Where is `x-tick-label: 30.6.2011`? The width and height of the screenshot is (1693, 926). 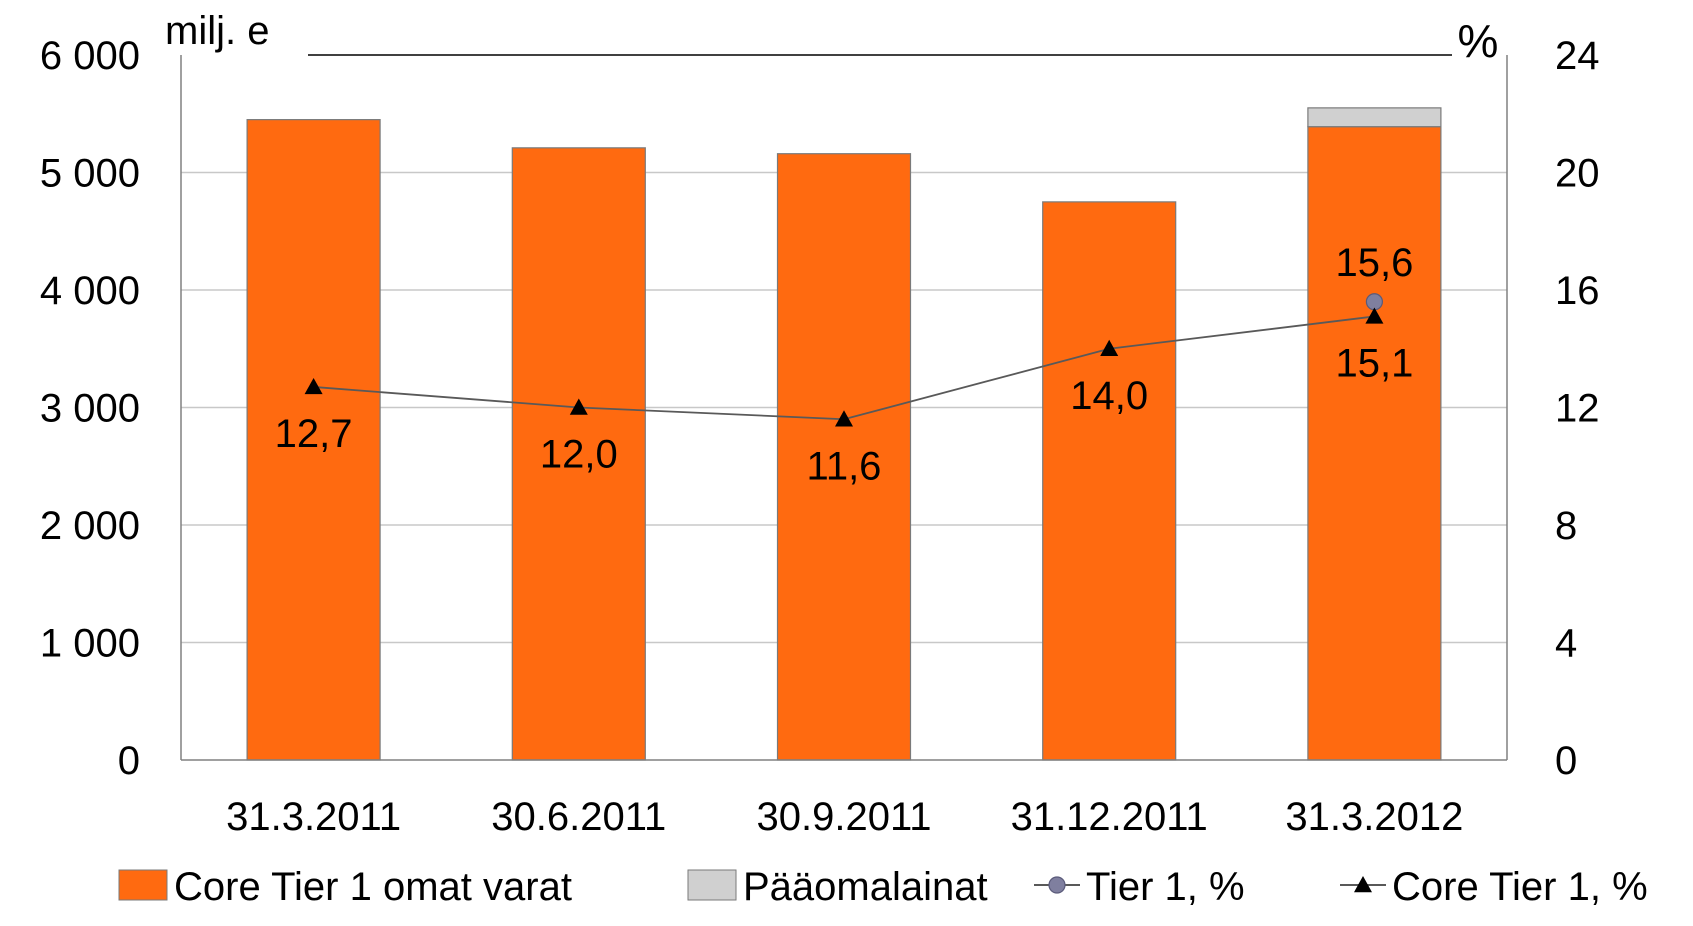 x-tick-label: 30.6.2011 is located at coordinates (578, 817).